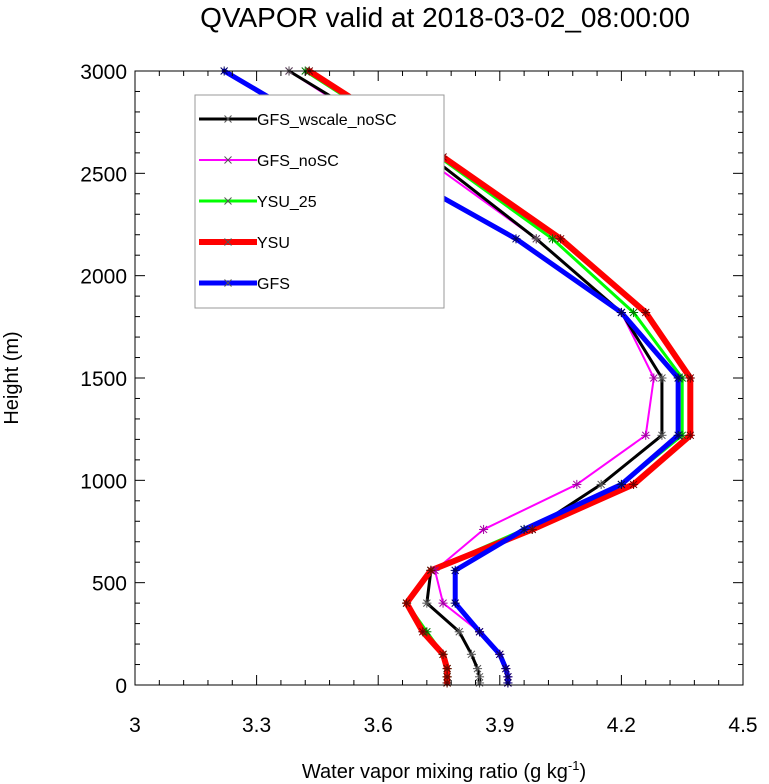 The image size is (769, 784). I want to click on x-axis-label-superscript: -1, so click(574, 765).